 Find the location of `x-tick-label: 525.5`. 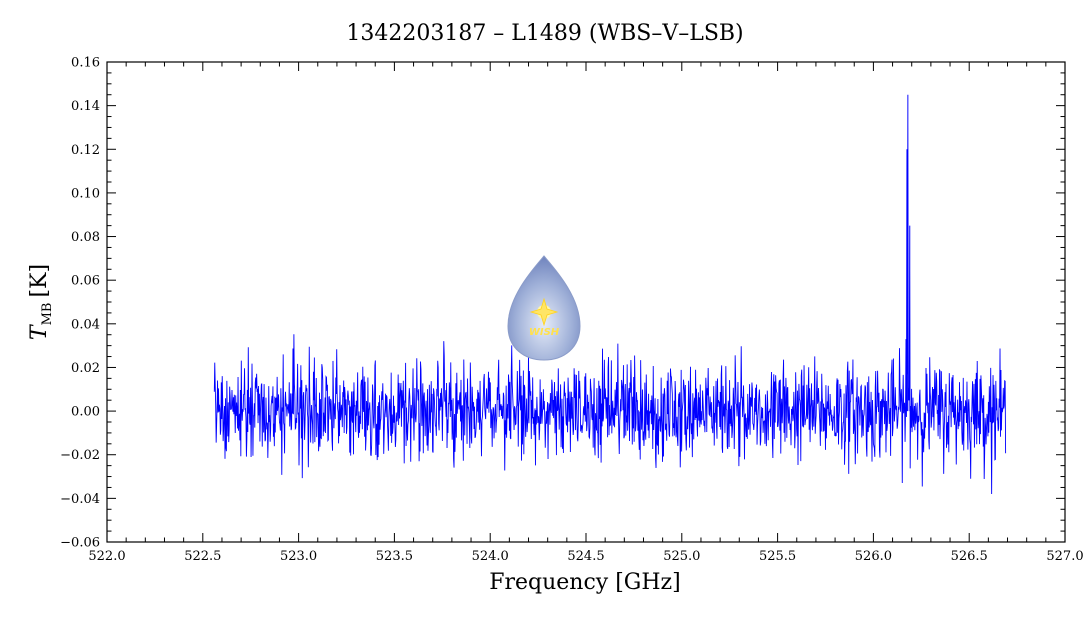

x-tick-label: 525.5 is located at coordinates (777, 556).